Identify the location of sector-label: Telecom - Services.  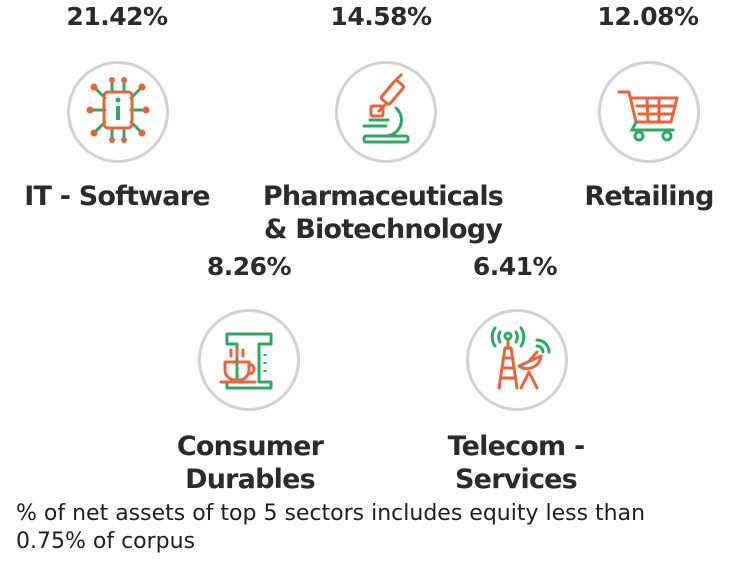
(516, 463).